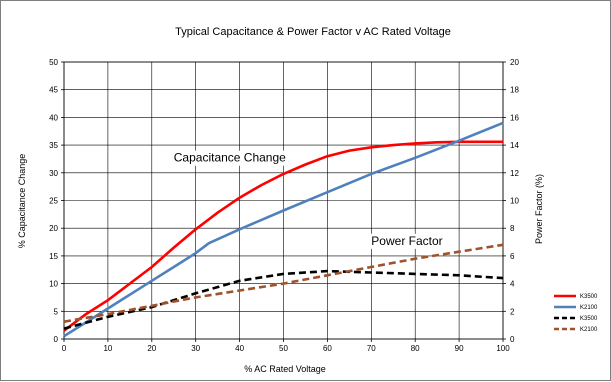  What do you see at coordinates (539, 209) in the screenshot?
I see `y-axis-title-right: Power Factor (%)` at bounding box center [539, 209].